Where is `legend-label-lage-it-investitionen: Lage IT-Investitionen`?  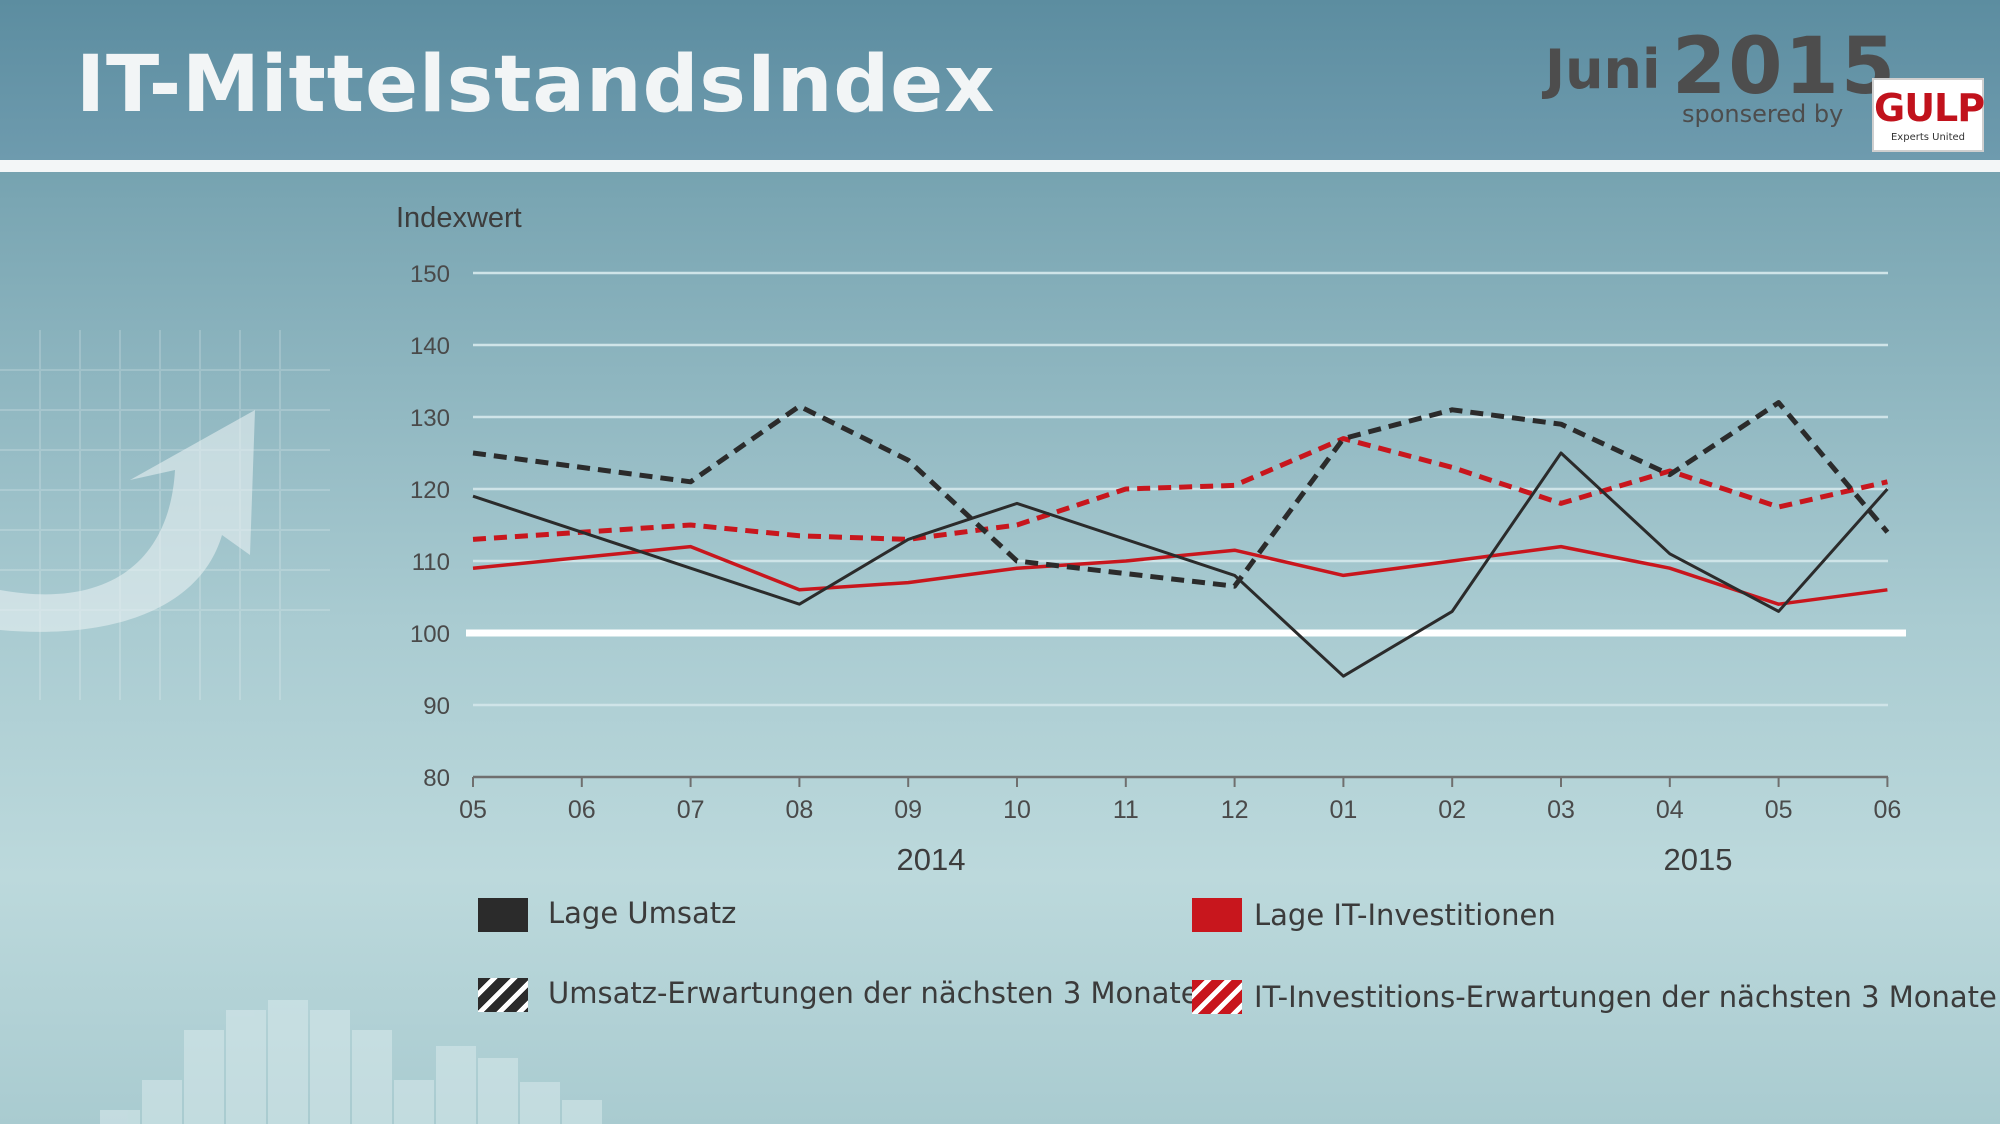
legend-label-lage-it-investitionen: Lage IT-Investitionen is located at coordinates (1405, 915).